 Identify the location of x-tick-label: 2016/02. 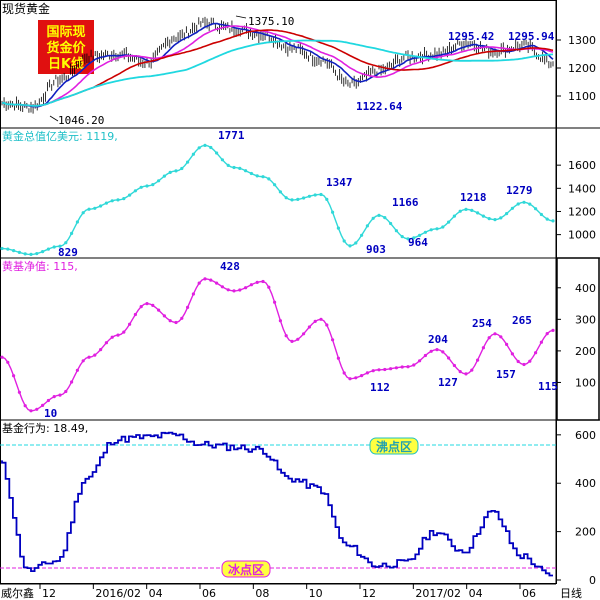
(118, 593).